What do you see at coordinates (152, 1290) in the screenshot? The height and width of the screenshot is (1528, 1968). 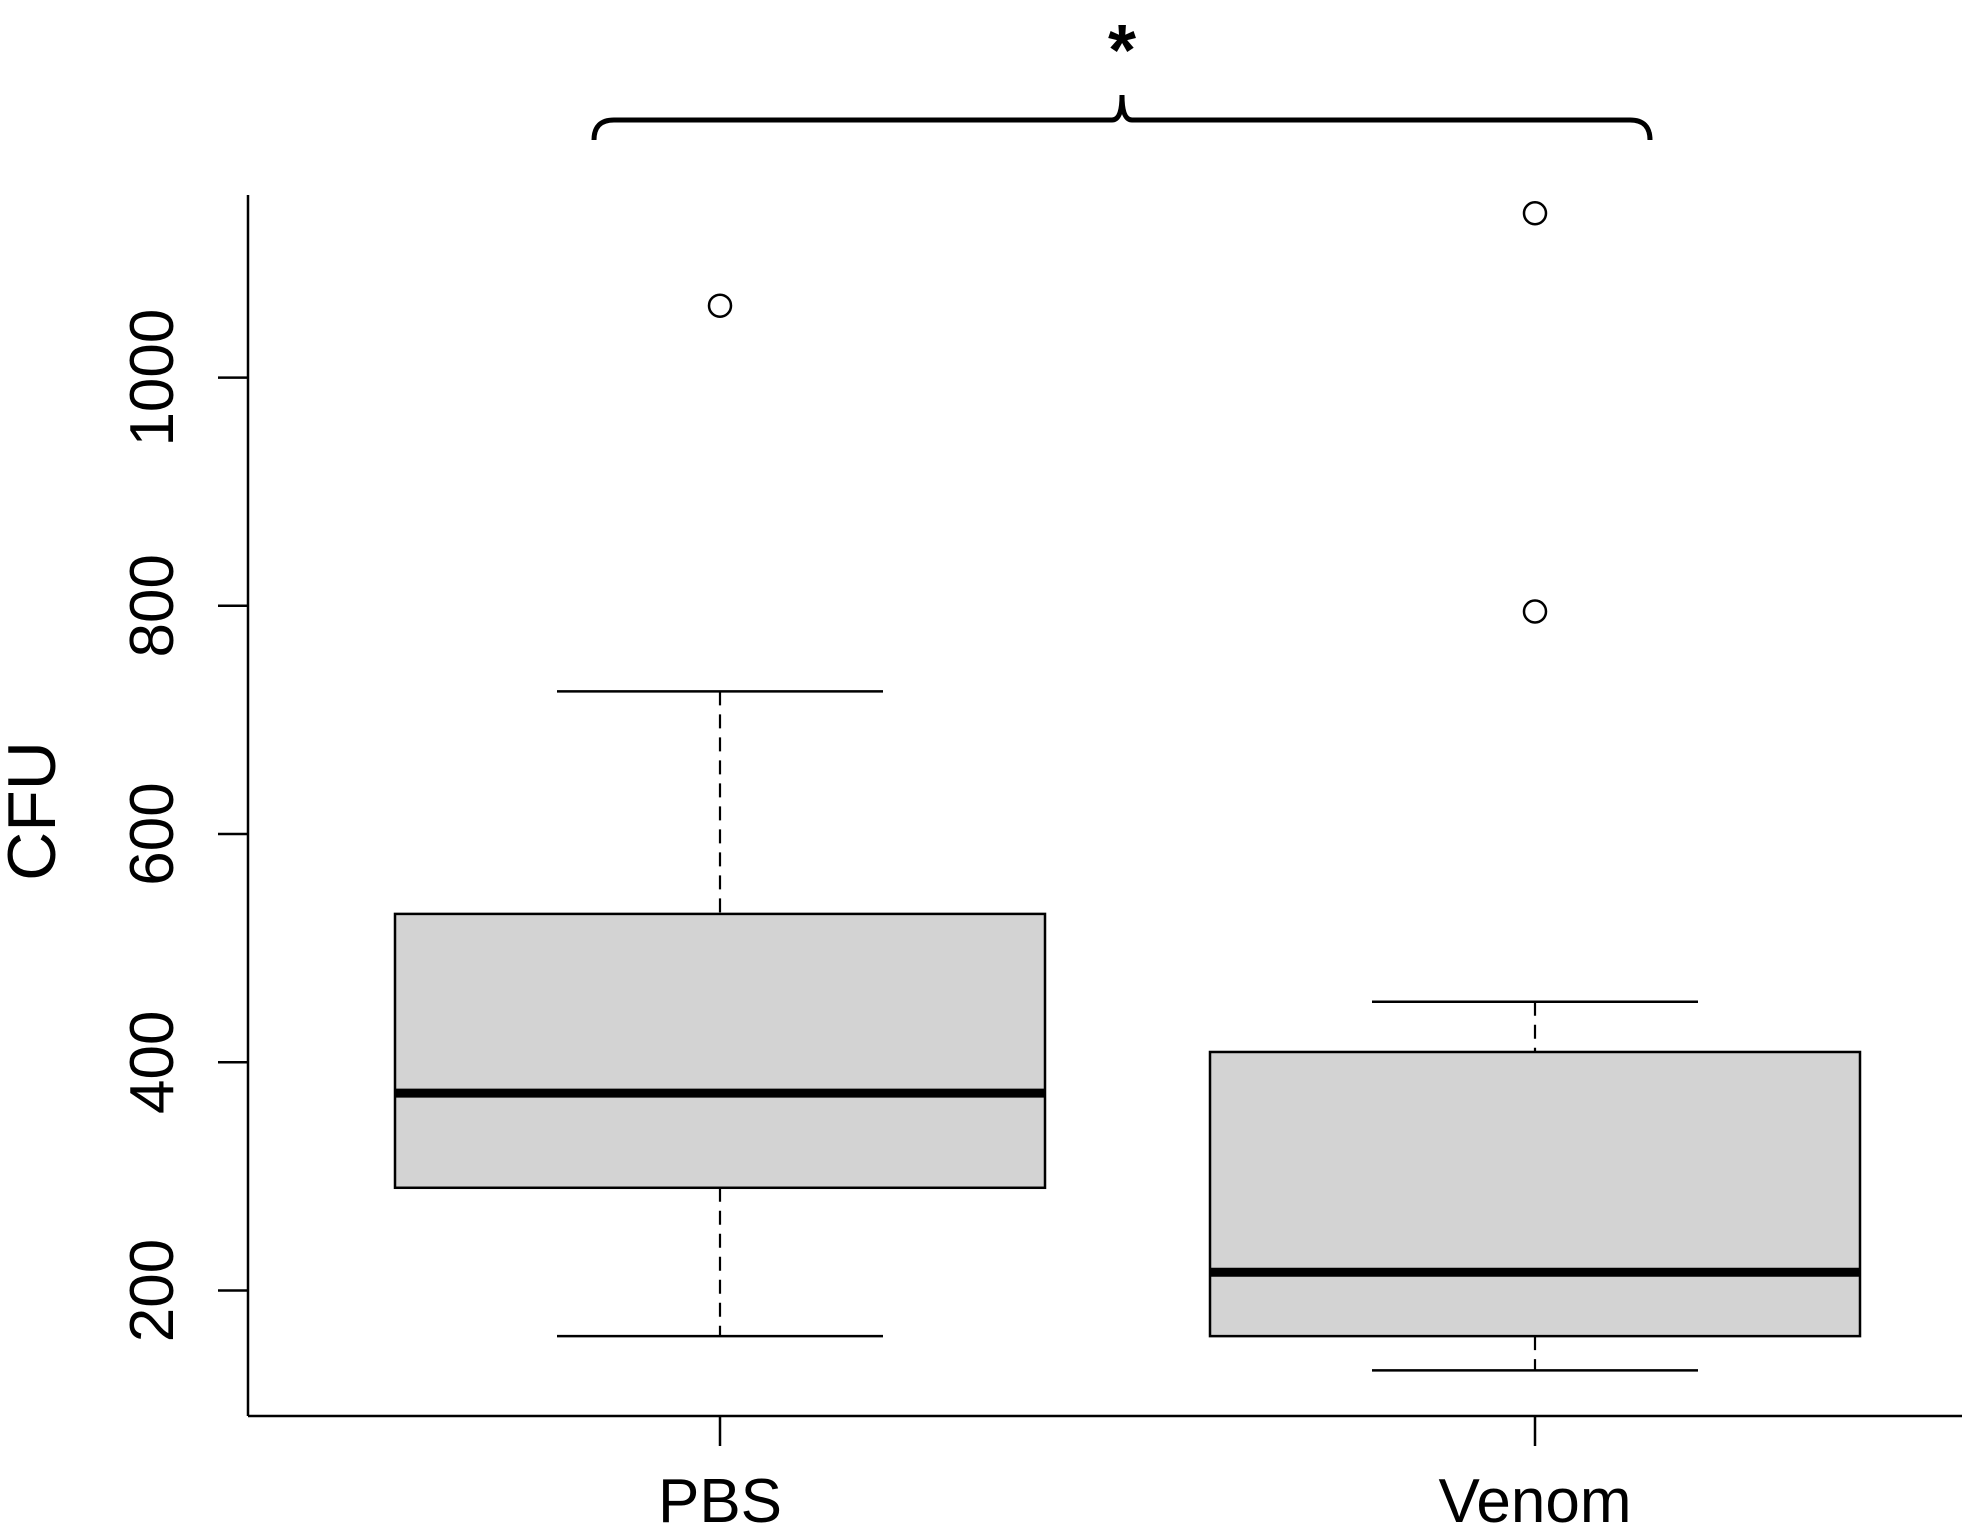 I see `y-tick-label: 200` at bounding box center [152, 1290].